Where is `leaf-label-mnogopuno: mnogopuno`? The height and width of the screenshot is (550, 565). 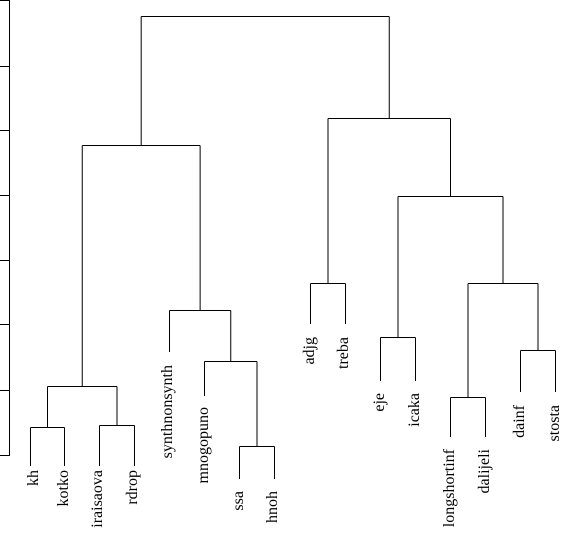 leaf-label-mnogopuno: mnogopuno is located at coordinates (203, 445).